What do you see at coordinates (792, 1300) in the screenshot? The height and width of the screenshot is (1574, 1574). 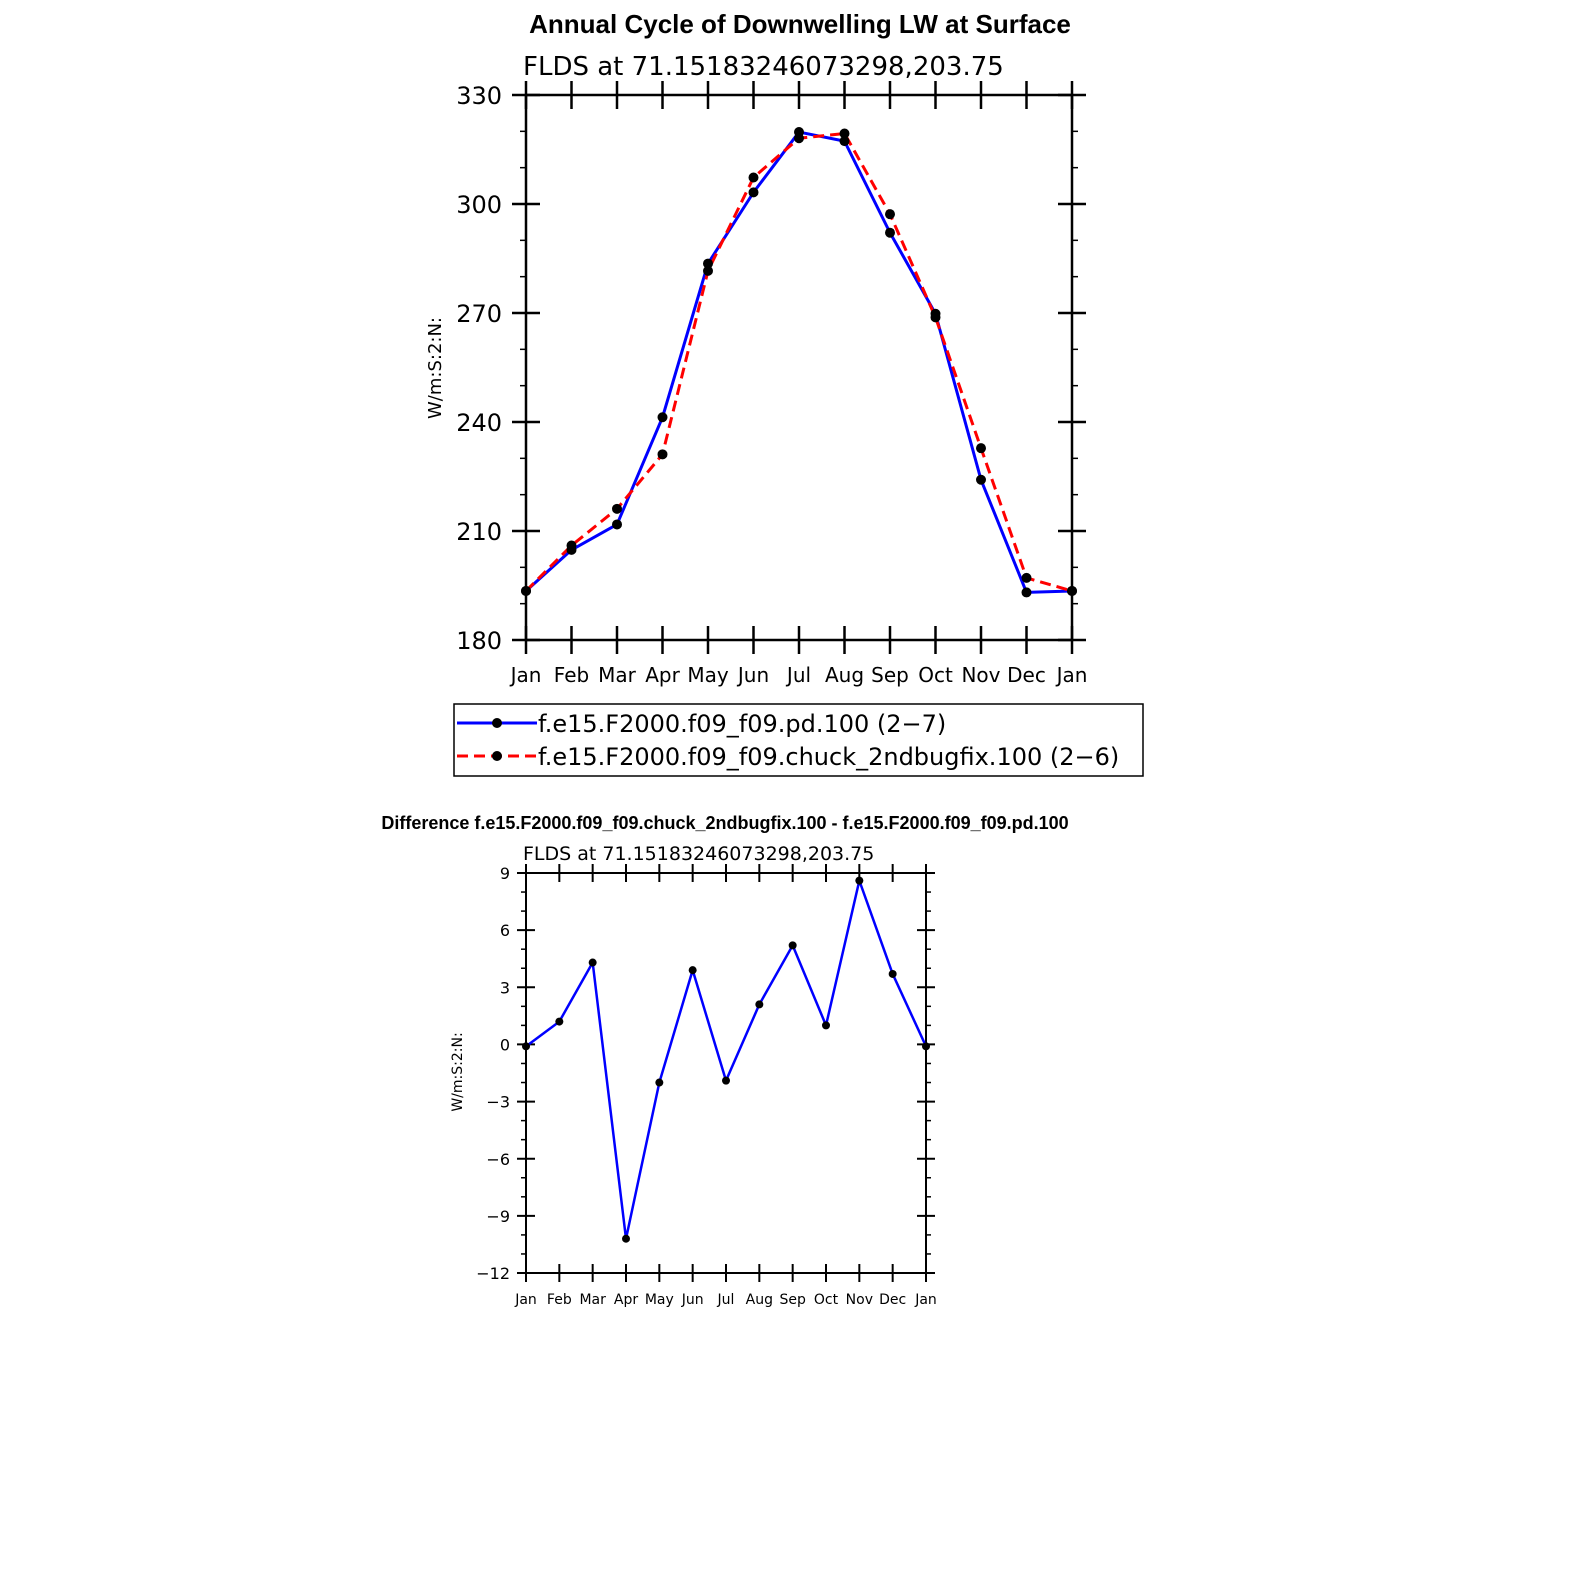 I see `chart2-xtick-label: Sep` at bounding box center [792, 1300].